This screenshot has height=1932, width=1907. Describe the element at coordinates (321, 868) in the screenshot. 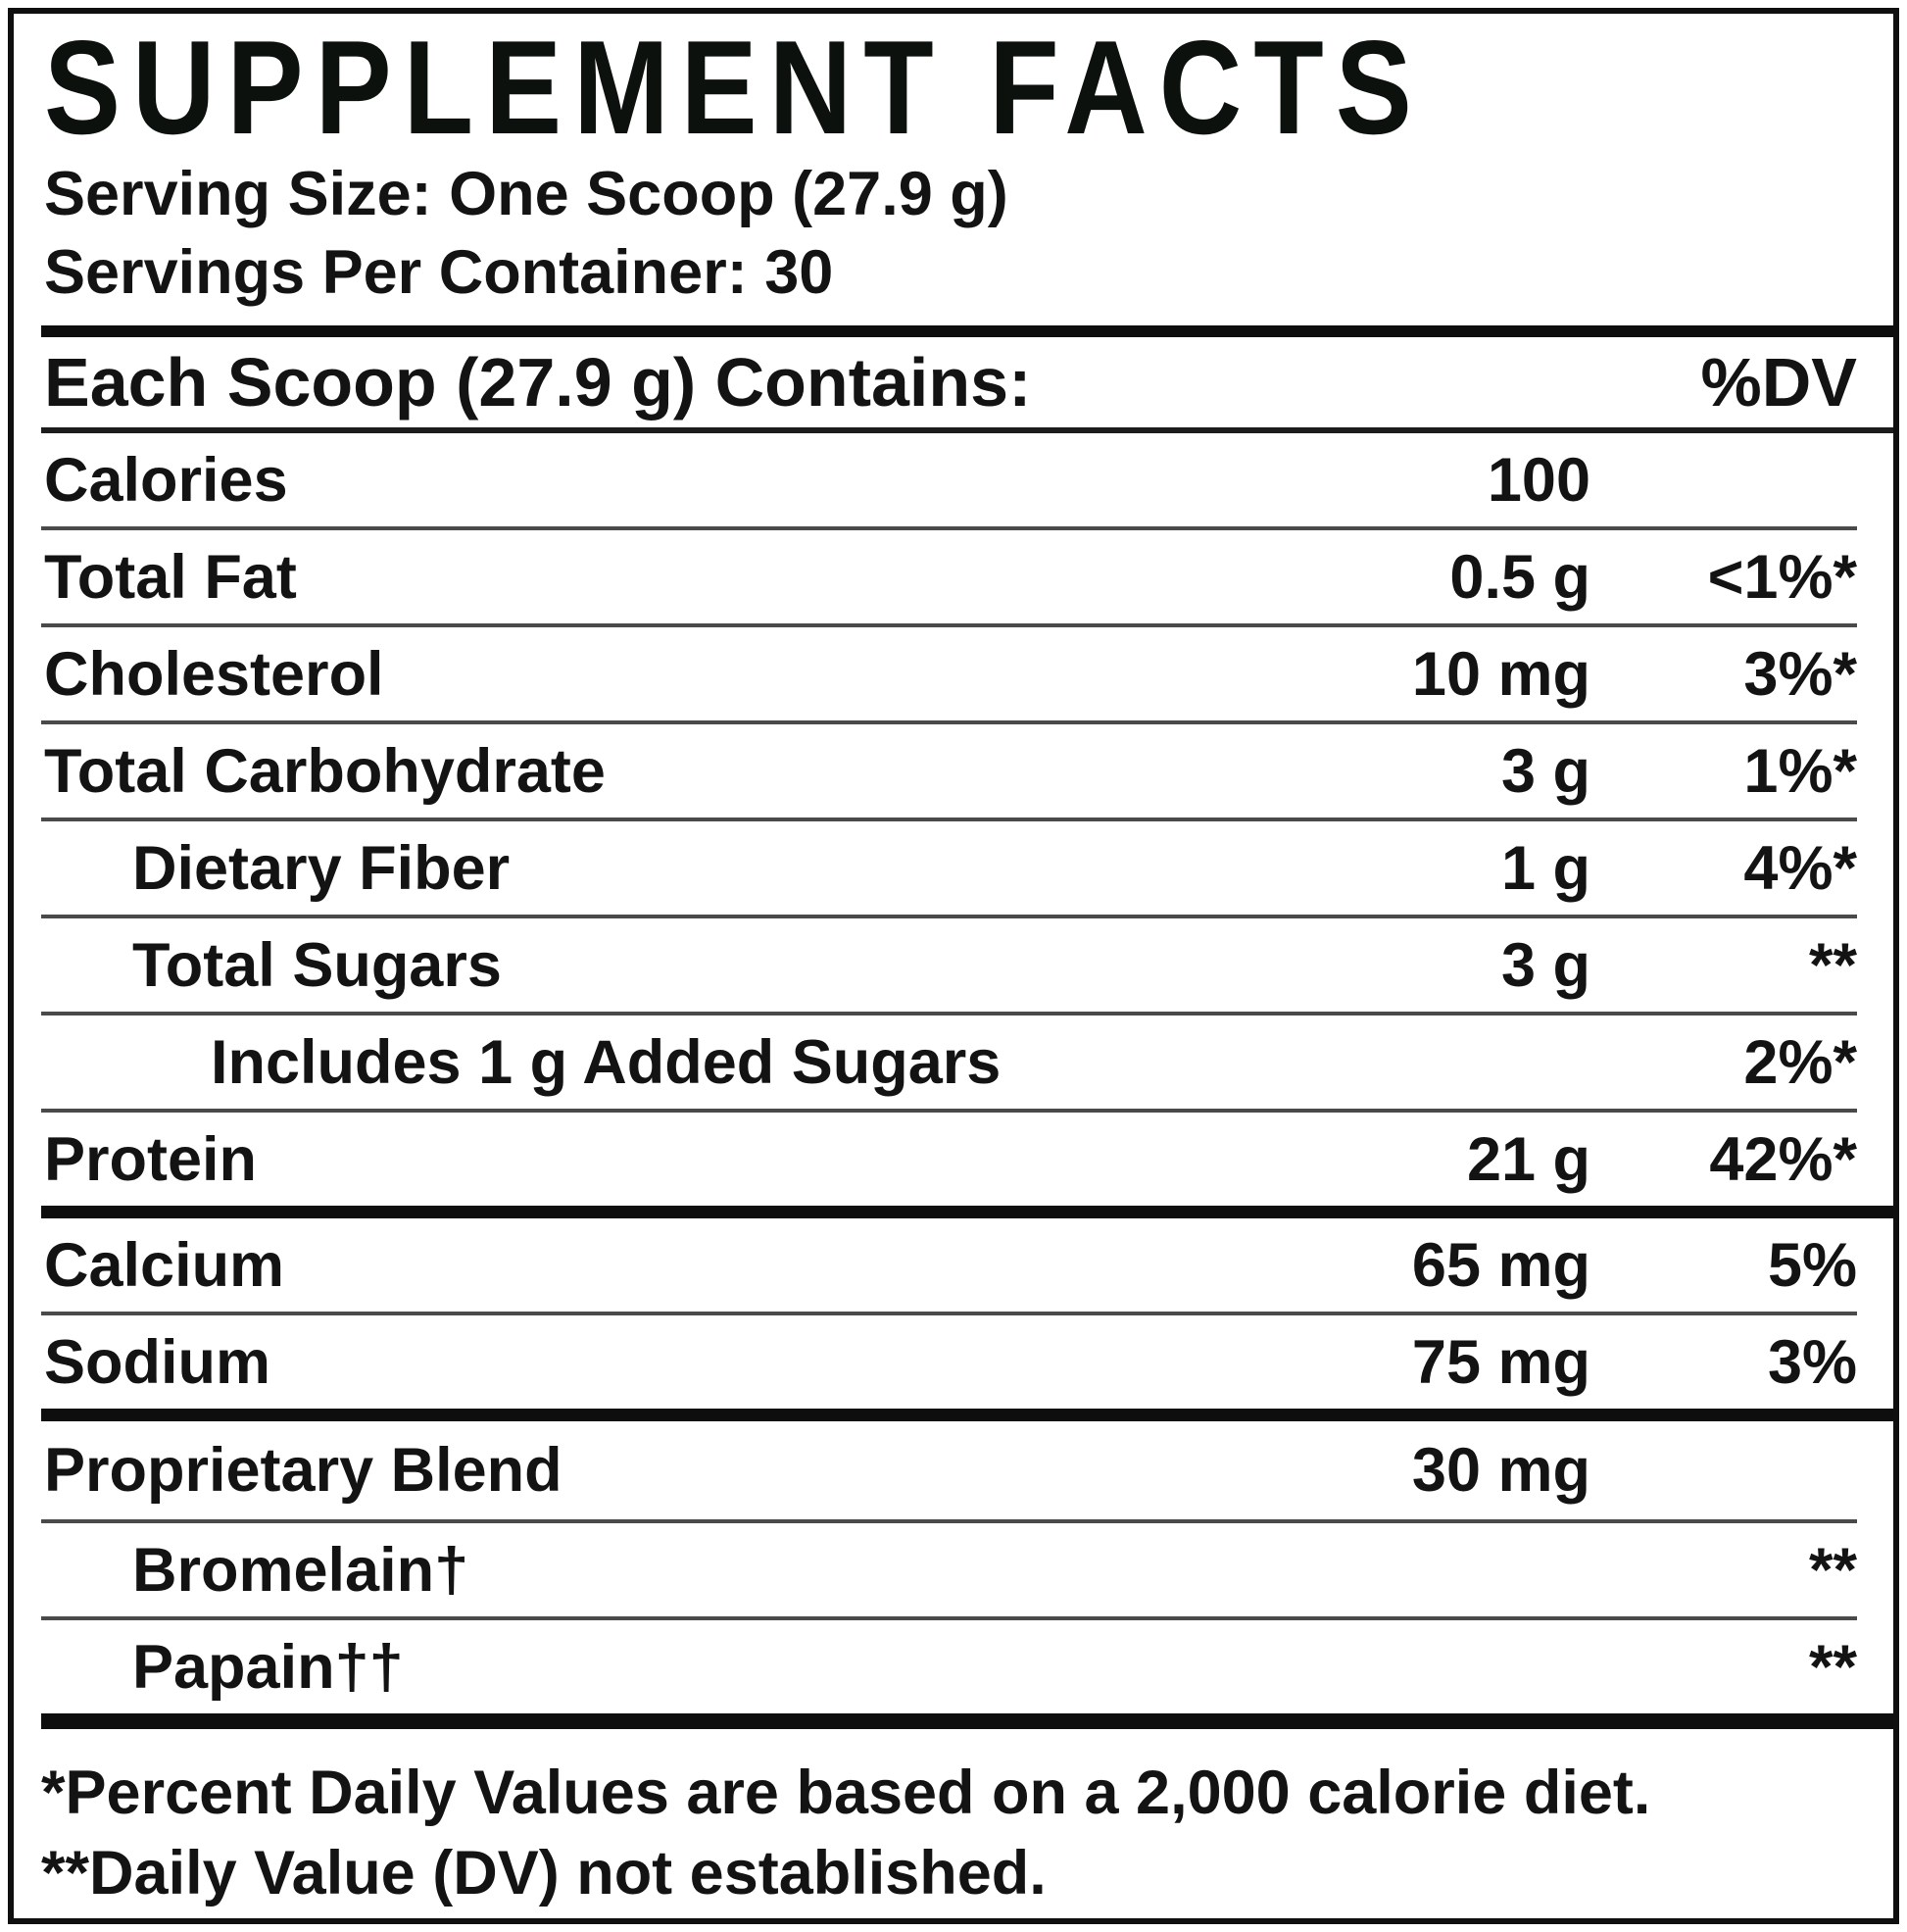

I see `nutrient-label: Dietary Fiber` at that location.